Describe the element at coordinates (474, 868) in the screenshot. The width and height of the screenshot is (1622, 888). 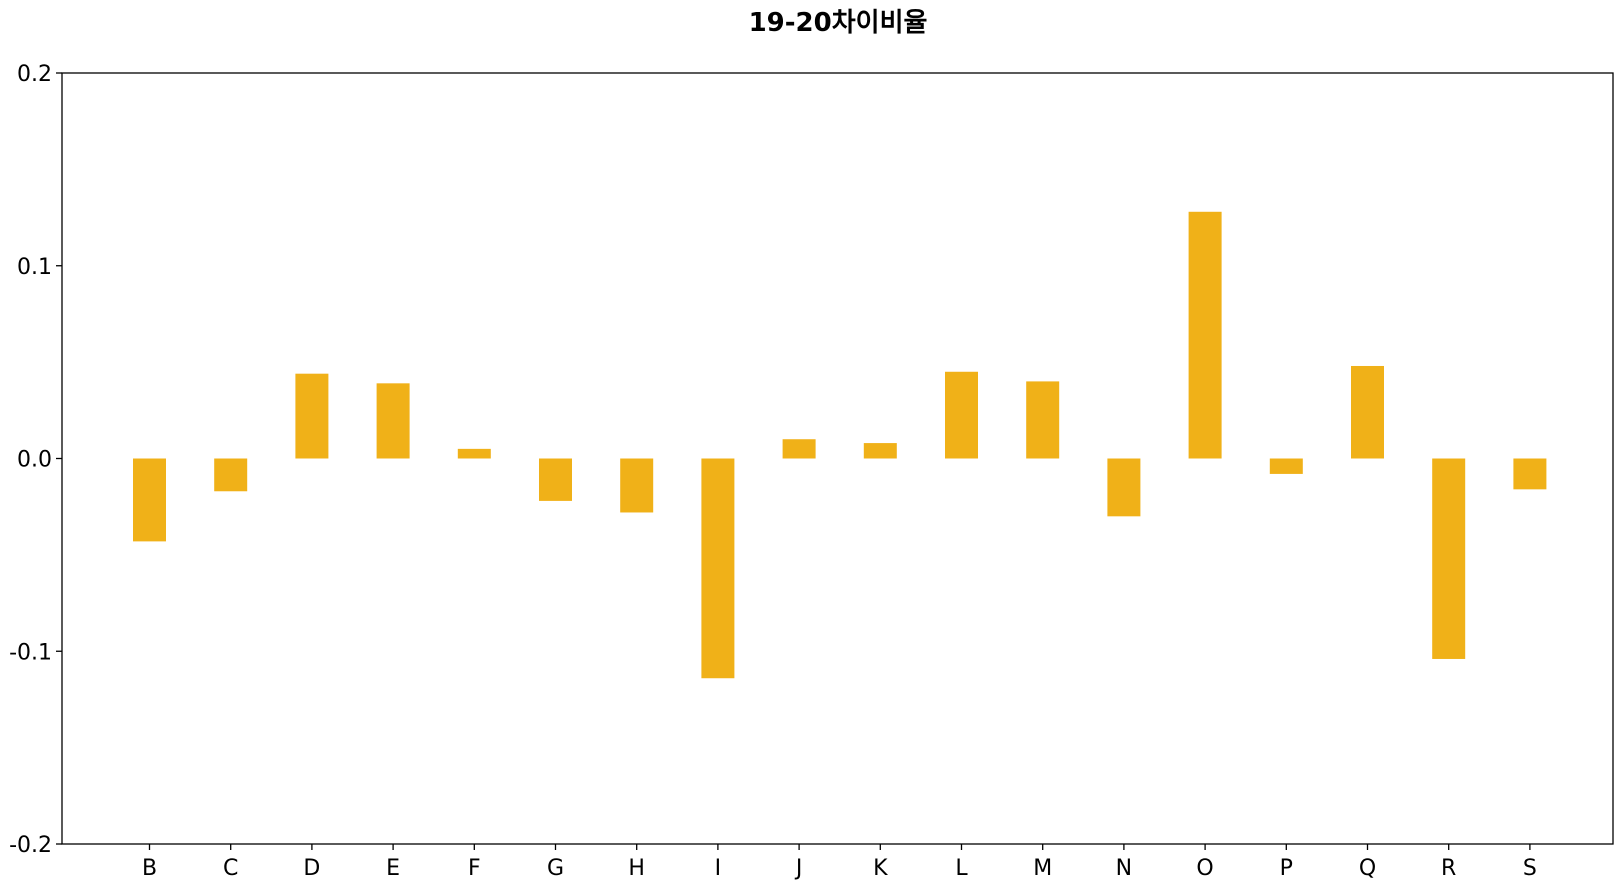
I see `x-tick-label: F` at that location.